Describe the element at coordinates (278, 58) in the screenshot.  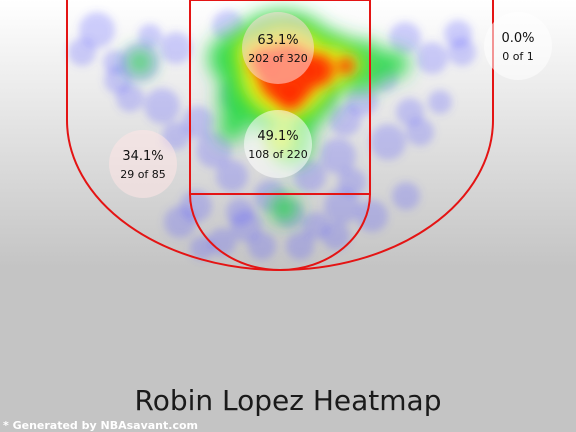
I see `zone-made-of-attempts: 202 of 320` at that location.